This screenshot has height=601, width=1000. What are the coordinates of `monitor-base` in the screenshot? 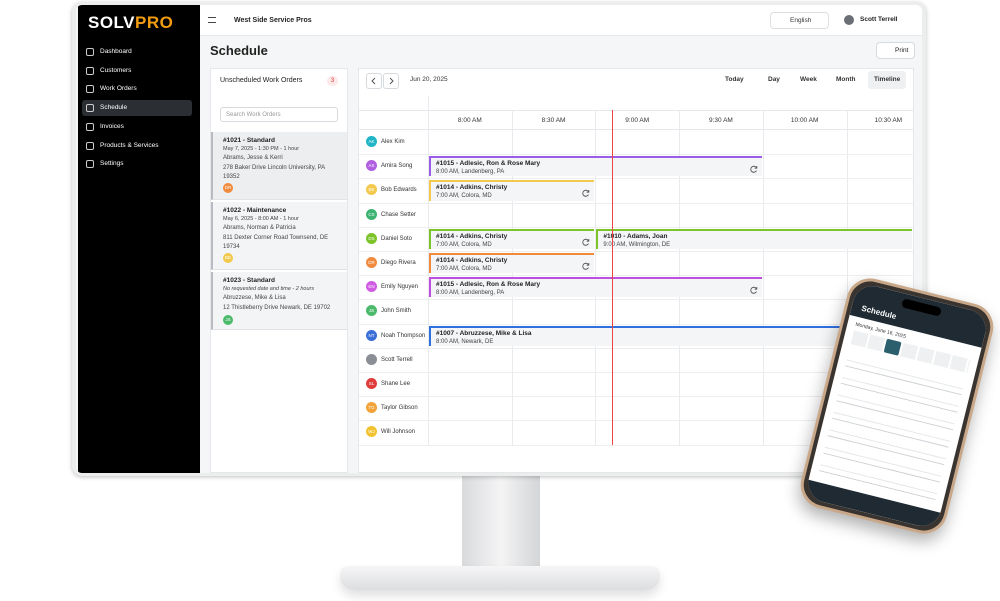 It's located at (500, 578).